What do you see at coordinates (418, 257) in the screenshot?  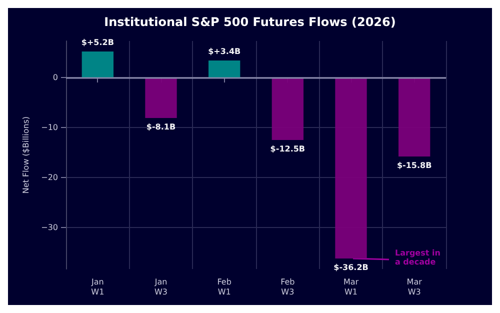 I see `annotation: Largest in a decade` at bounding box center [418, 257].